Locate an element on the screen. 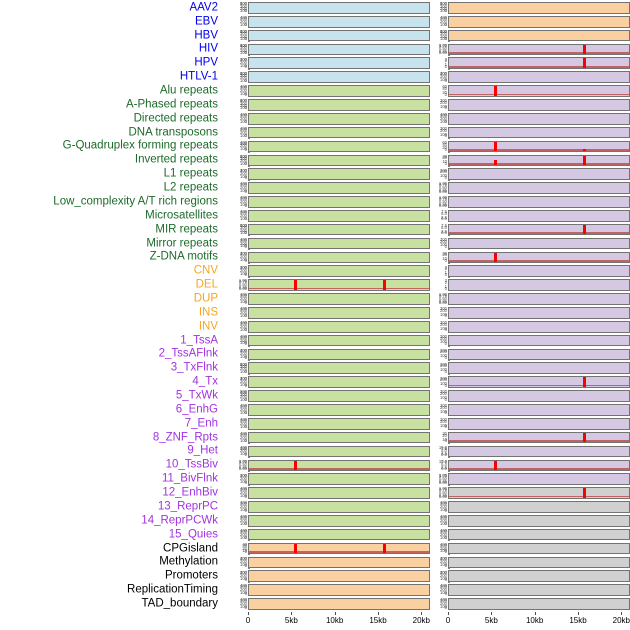 The image size is (630, 630). track-right-dup: 0.00 0.25 0.50 0.75 1.00 is located at coordinates (529, 299).